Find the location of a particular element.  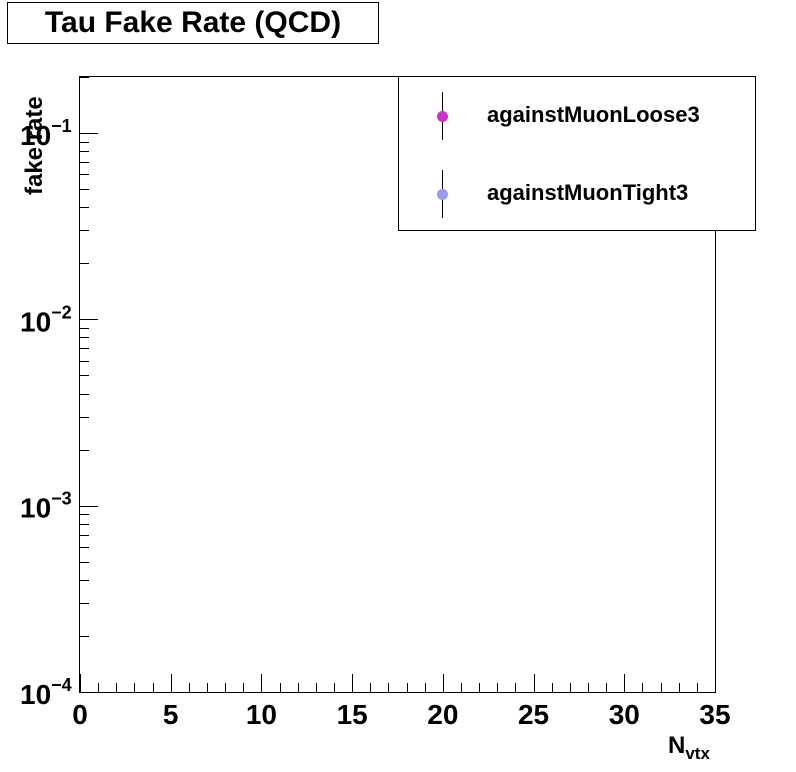

x-tick-label: 10 is located at coordinates (261, 714).